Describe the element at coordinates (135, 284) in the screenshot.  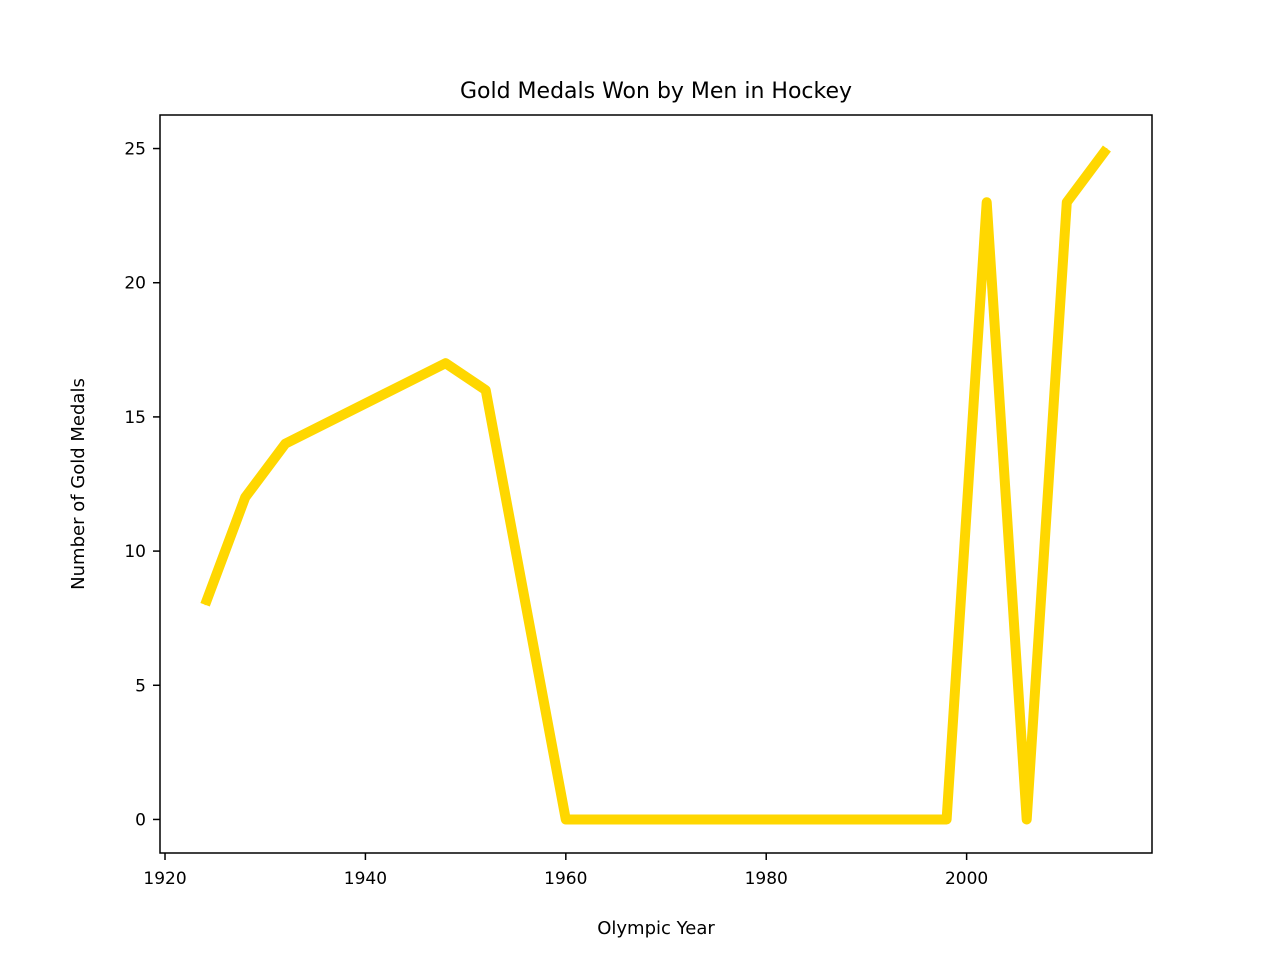
I see `y-tick-label: 20` at that location.